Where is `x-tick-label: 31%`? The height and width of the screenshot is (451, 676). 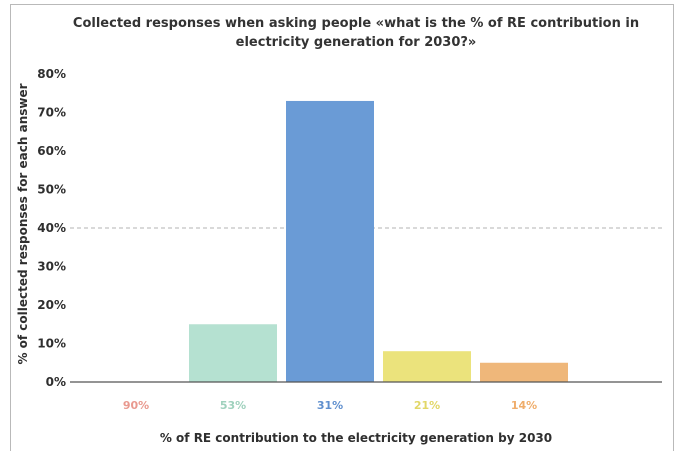 x-tick-label: 31% is located at coordinates (330, 405).